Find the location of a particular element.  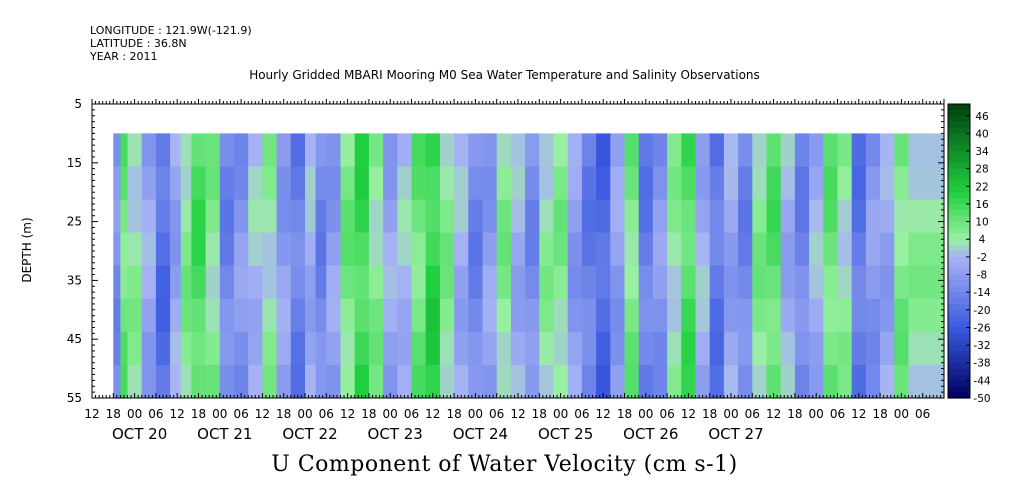

colorbar-tick-label: -44 is located at coordinates (981, 381).